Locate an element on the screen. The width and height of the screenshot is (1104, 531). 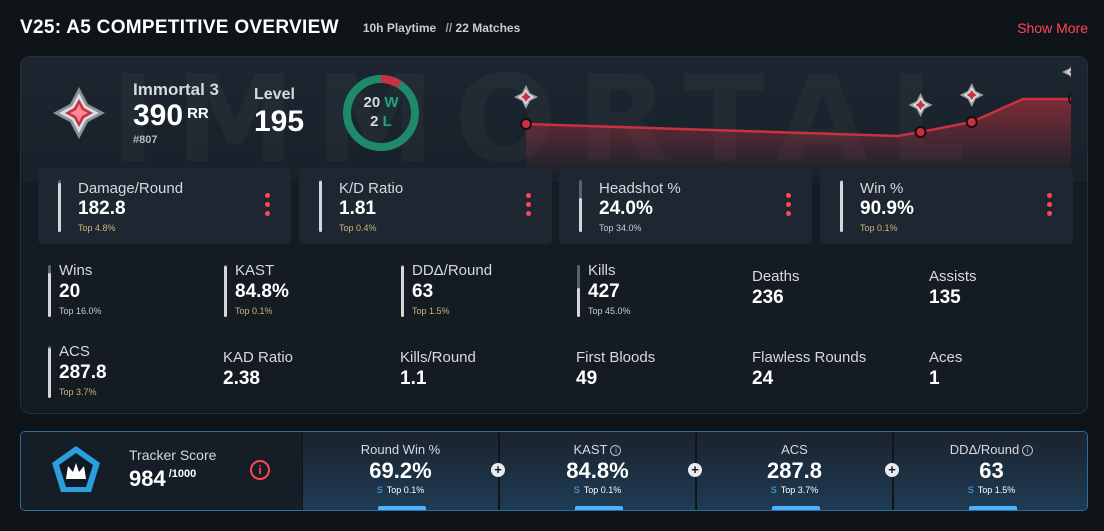
tracker-metric-cell: DDΔ/Round i 63 S Top 1.5% is located at coordinates (990, 471).